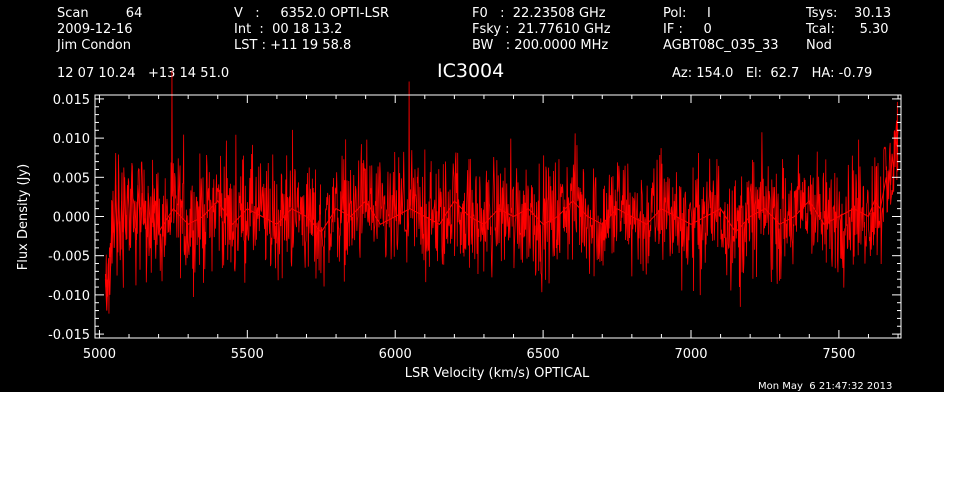  Describe the element at coordinates (539, 13) in the screenshot. I see `header-f0: F0 : 22.23508 GHz` at that location.